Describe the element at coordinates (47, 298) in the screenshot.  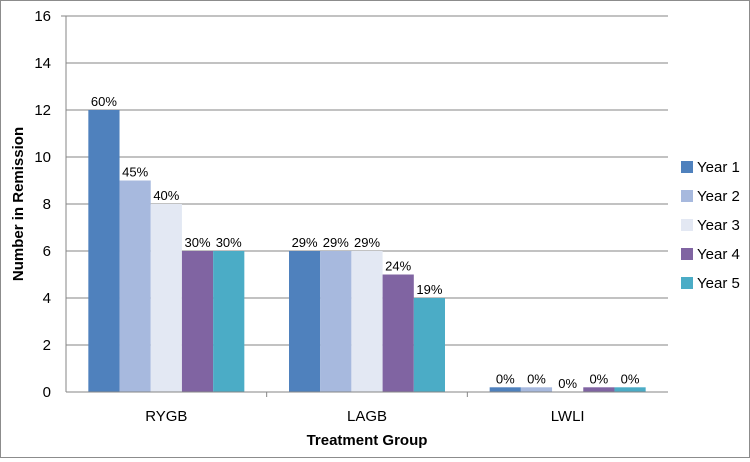
I see `y-tick-label: 4` at that location.